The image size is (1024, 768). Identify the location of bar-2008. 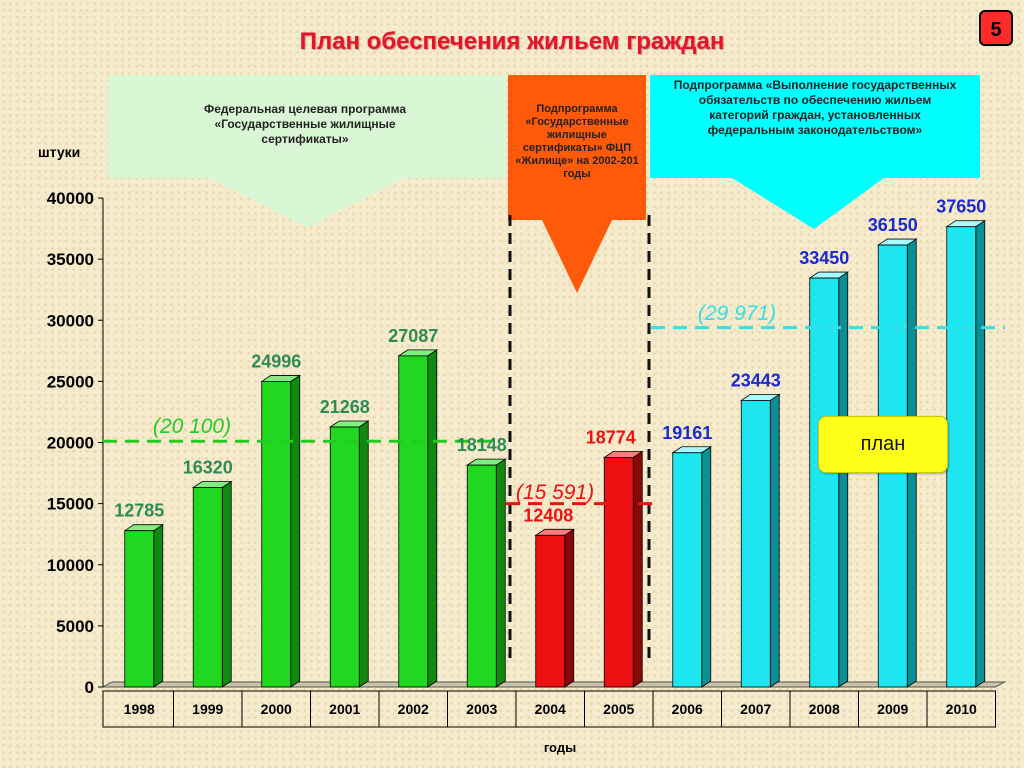
(829, 479).